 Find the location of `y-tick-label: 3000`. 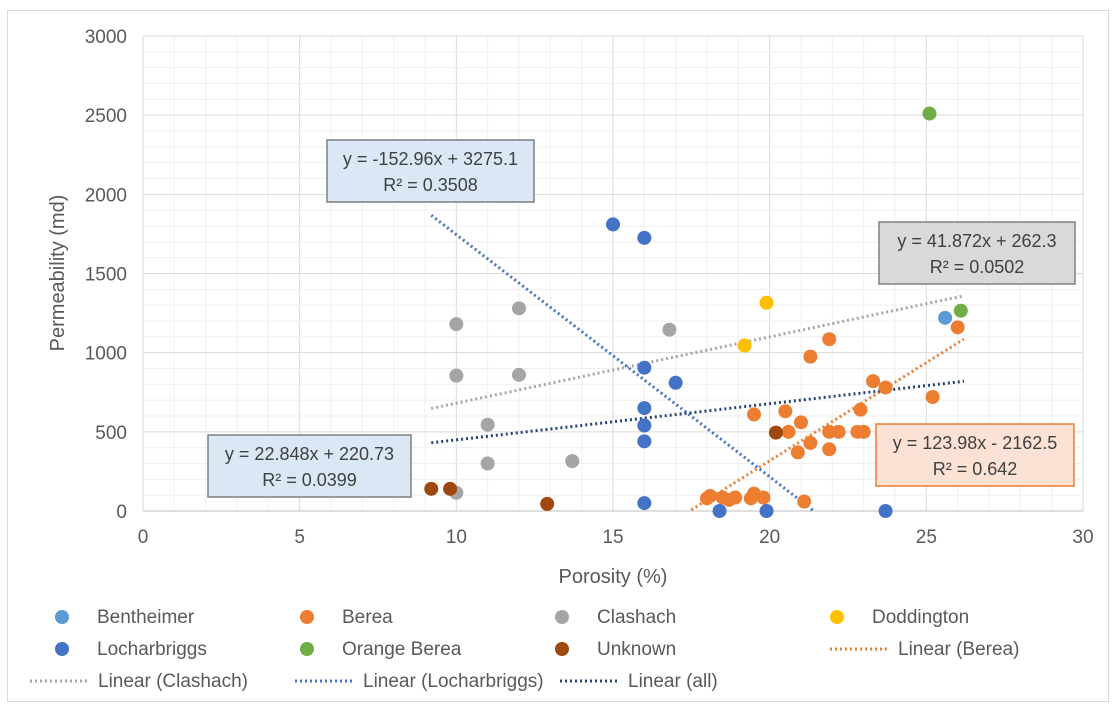

y-tick-label: 3000 is located at coordinates (106, 37).